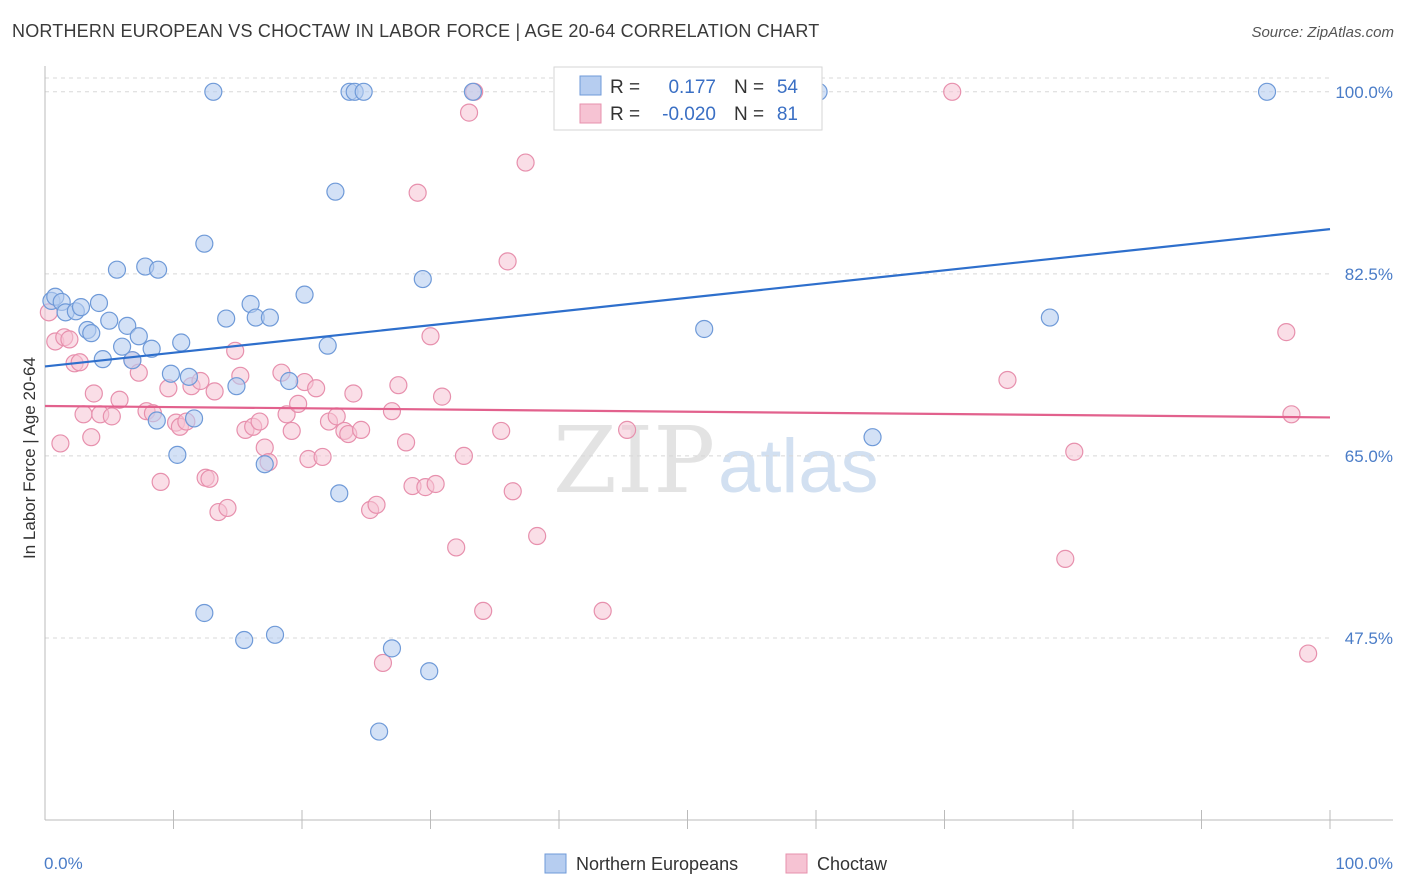 The width and height of the screenshot is (1406, 892). What do you see at coordinates (749, 114) in the screenshot?
I see `legend-n-label-2: N =` at bounding box center [749, 114].